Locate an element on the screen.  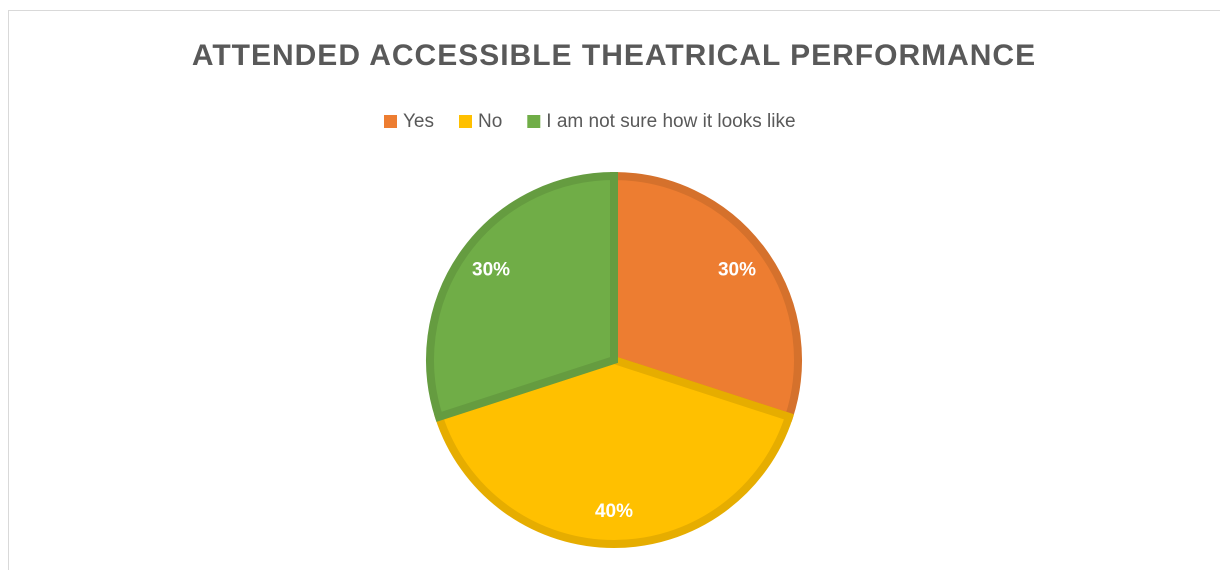
legend-label: I am not sure how it looks like is located at coordinates (670, 121).